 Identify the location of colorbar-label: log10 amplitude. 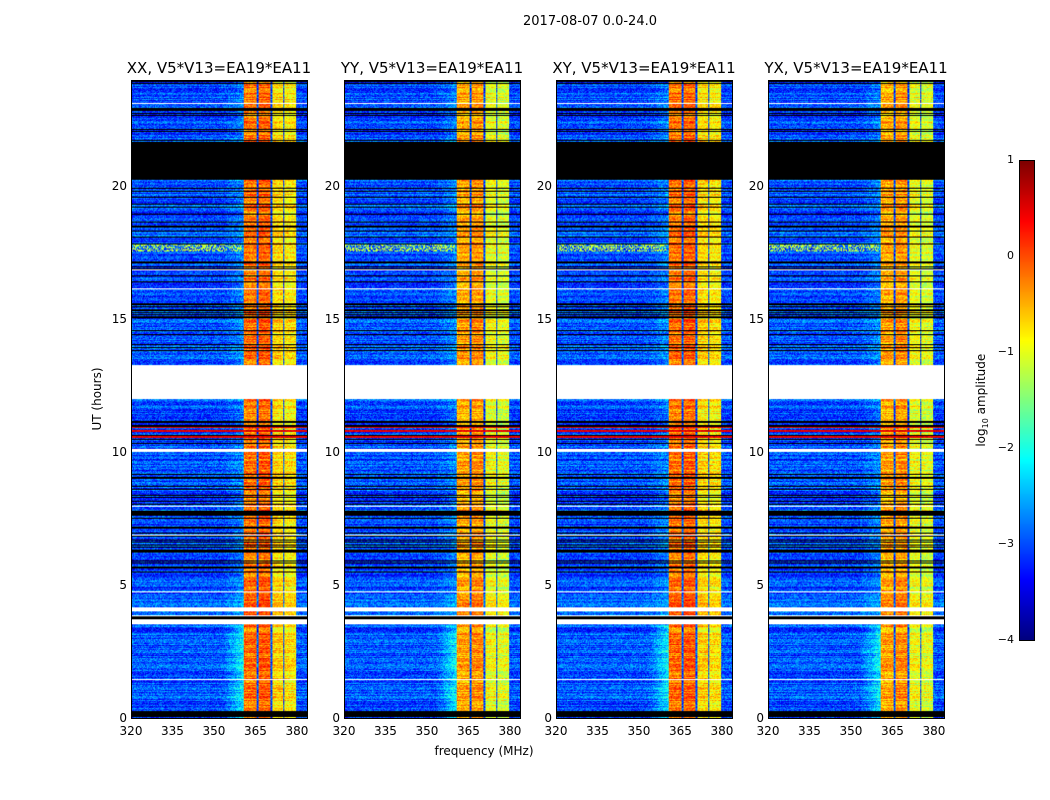
(982, 400).